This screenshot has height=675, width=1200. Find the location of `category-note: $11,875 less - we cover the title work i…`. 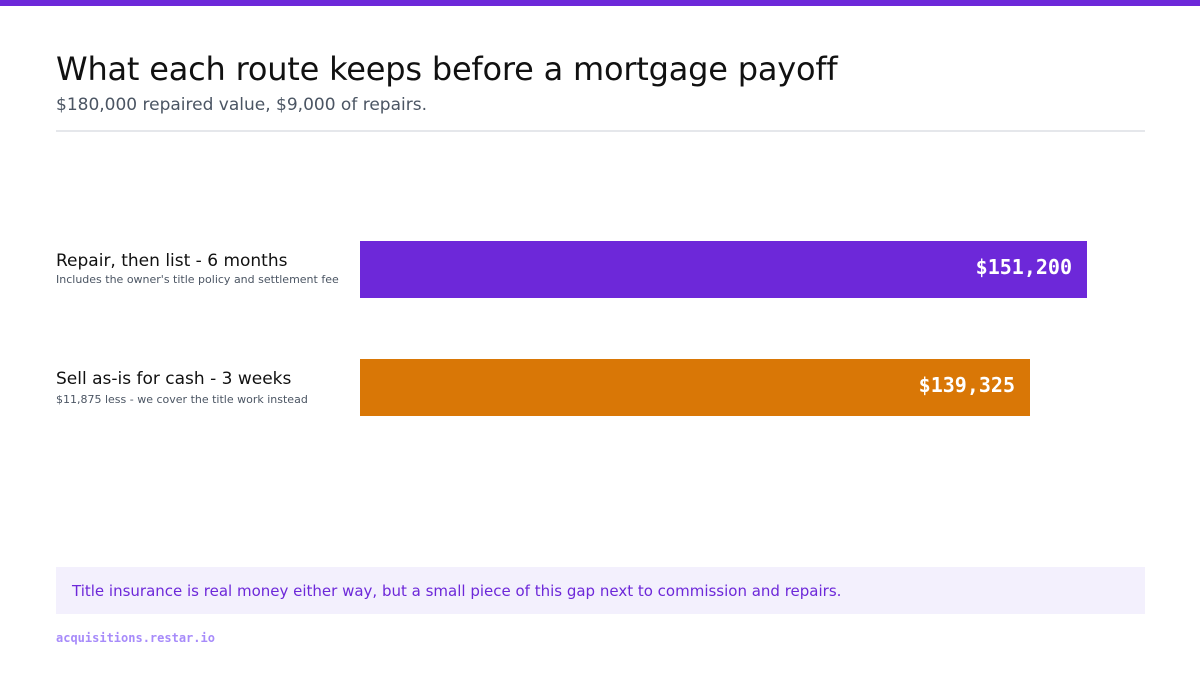

category-note: $11,875 less - we cover the title work i… is located at coordinates (182, 399).